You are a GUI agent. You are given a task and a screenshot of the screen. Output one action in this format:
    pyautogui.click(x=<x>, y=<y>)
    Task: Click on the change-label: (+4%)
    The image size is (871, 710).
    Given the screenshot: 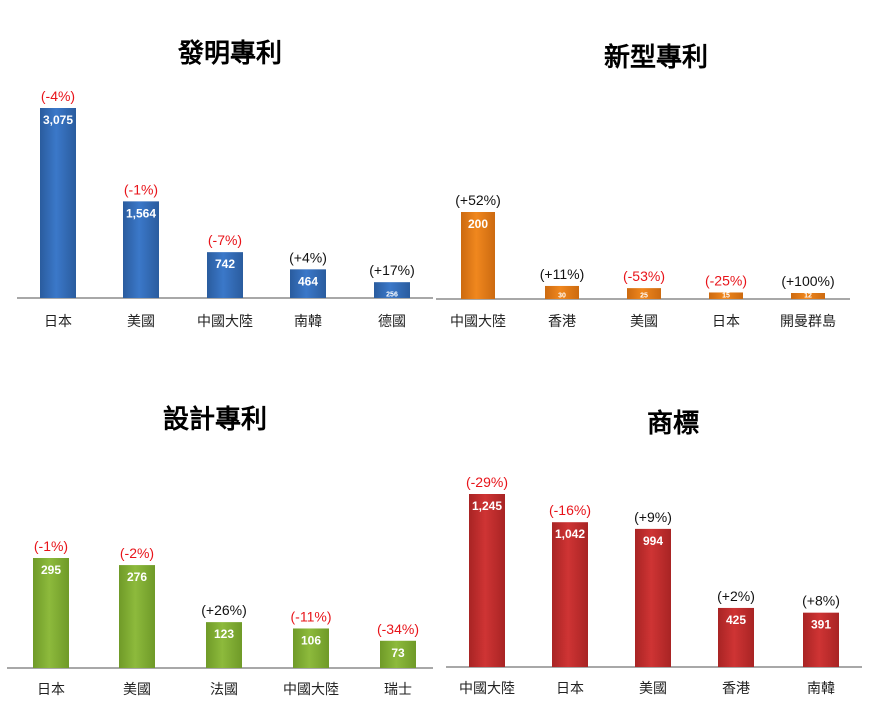 What is the action you would take?
    pyautogui.click(x=308, y=257)
    